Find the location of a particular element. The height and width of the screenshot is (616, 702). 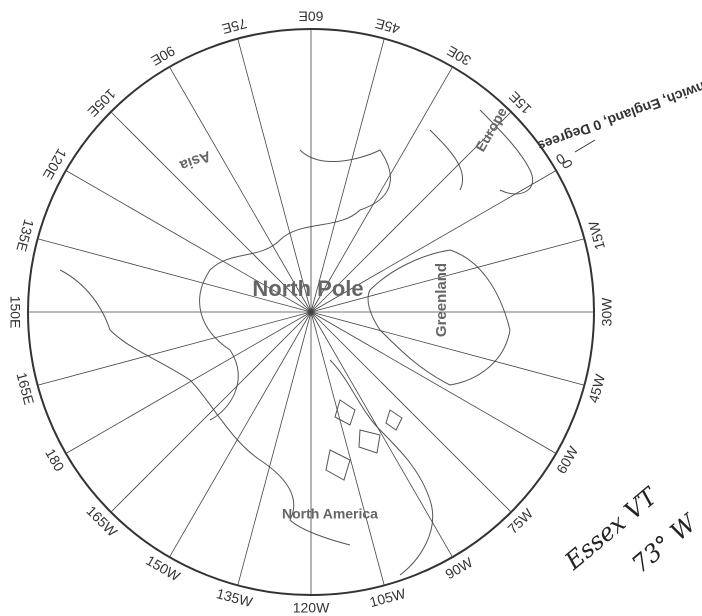

center-label: North Pole is located at coordinates (307, 288).